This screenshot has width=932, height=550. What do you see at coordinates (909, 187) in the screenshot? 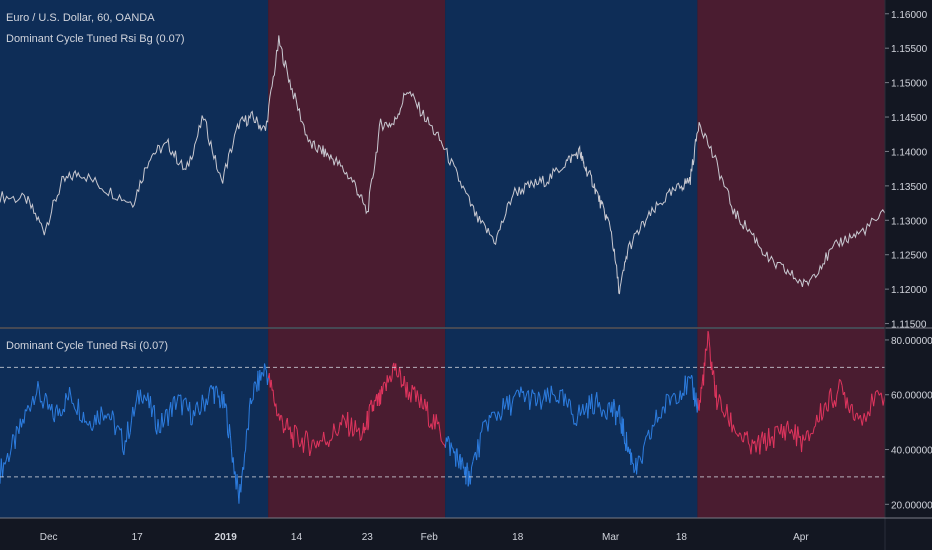
I see `price-tick-label: 1.13500` at bounding box center [909, 187].